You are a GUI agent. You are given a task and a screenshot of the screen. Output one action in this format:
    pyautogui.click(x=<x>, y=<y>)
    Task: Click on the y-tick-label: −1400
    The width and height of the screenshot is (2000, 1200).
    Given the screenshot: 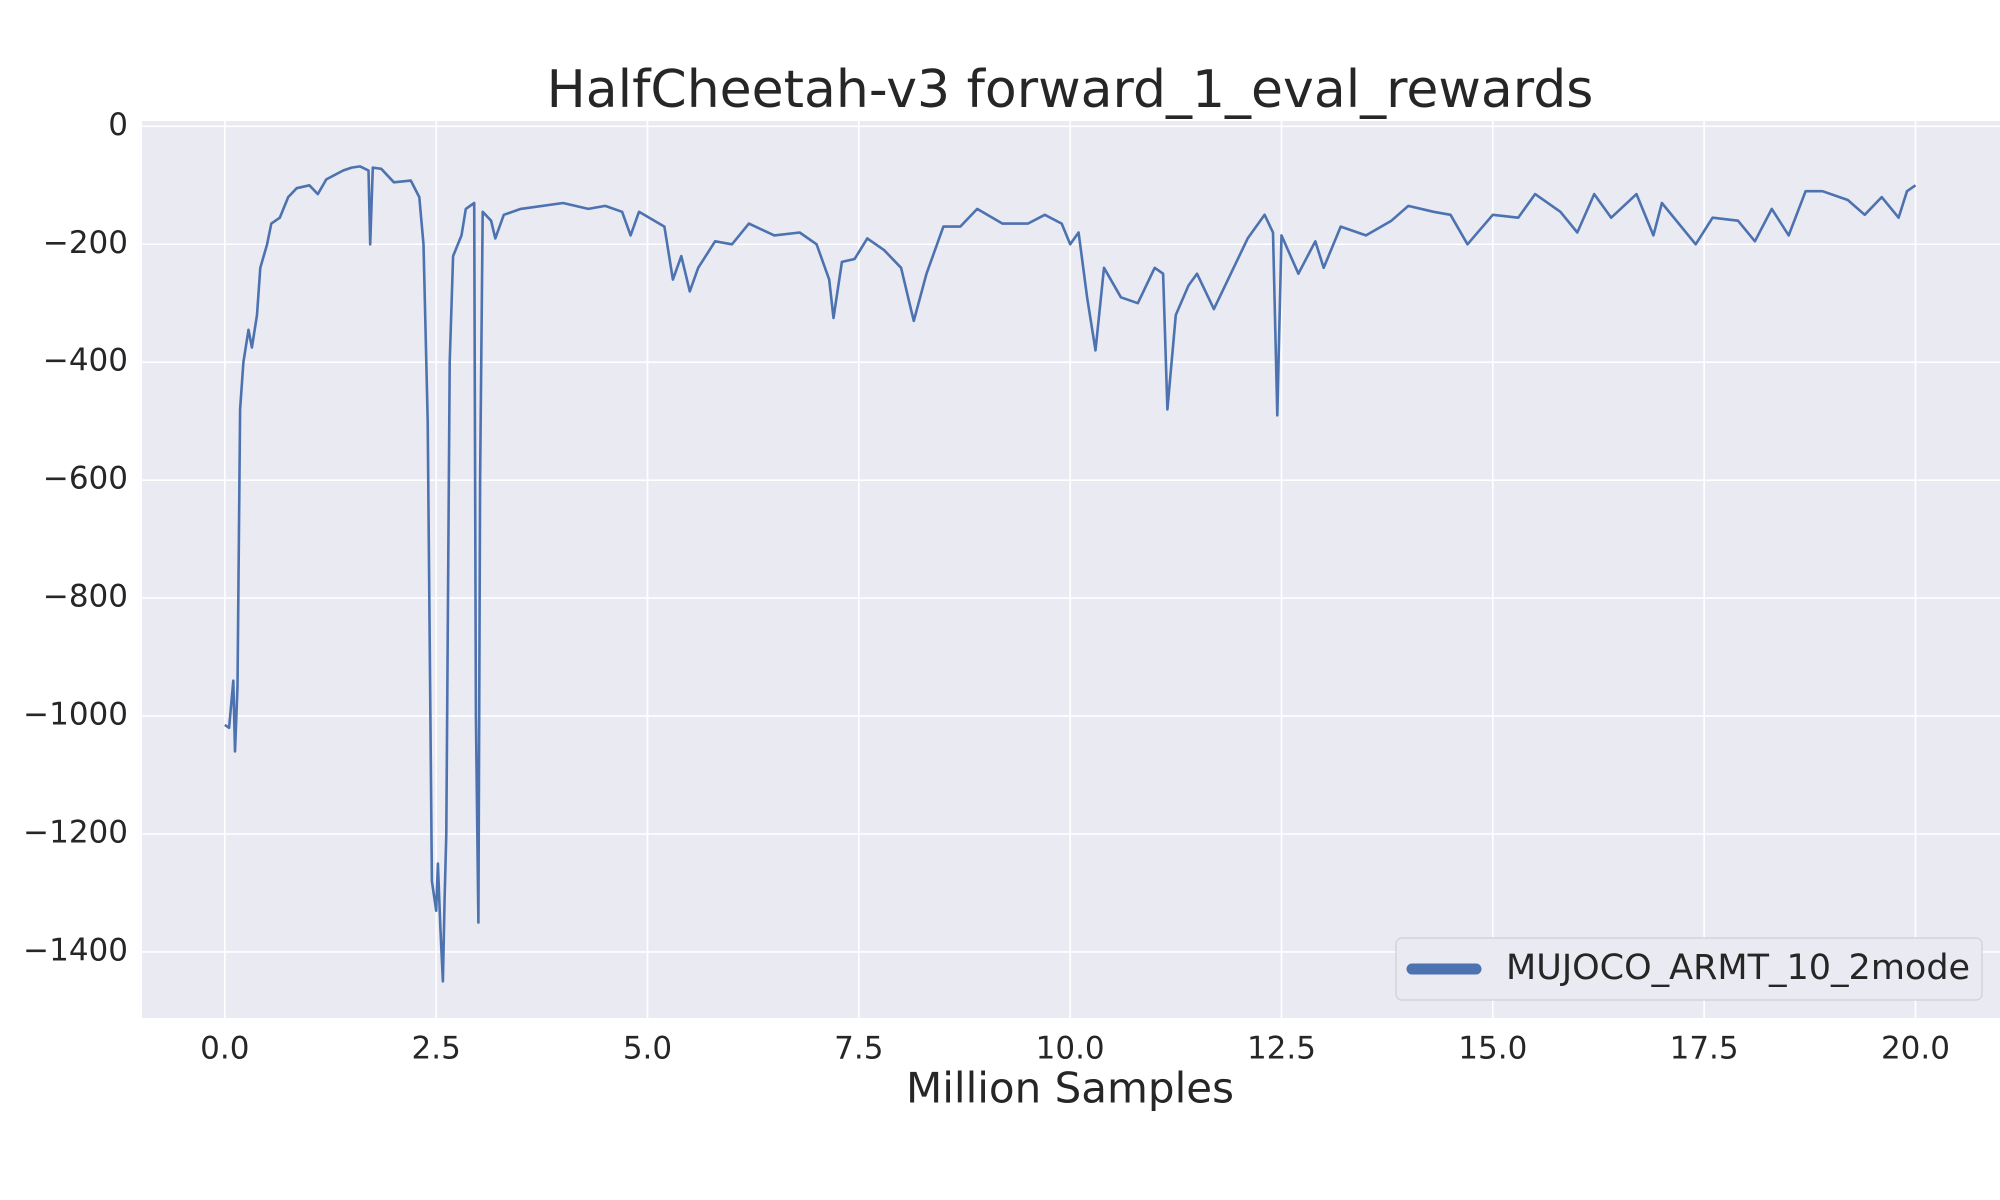 What is the action you would take?
    pyautogui.click(x=75, y=950)
    